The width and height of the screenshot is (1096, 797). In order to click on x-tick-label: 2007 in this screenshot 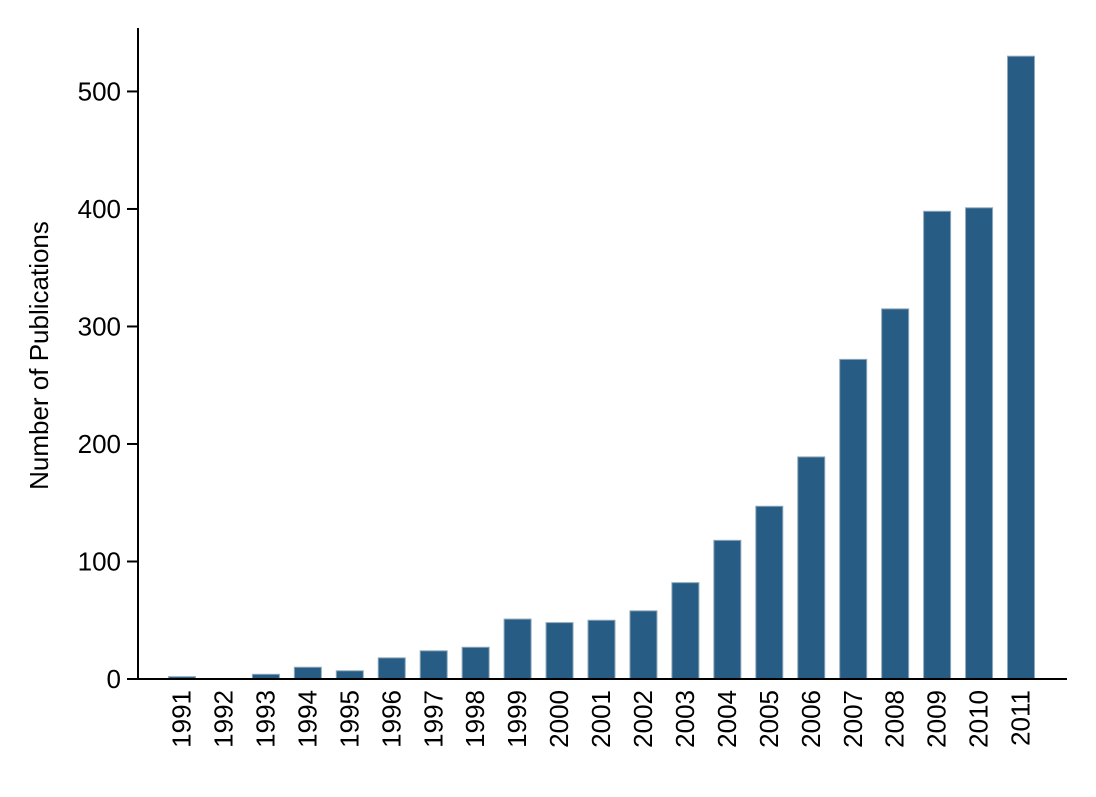, I will do `click(853, 719)`.